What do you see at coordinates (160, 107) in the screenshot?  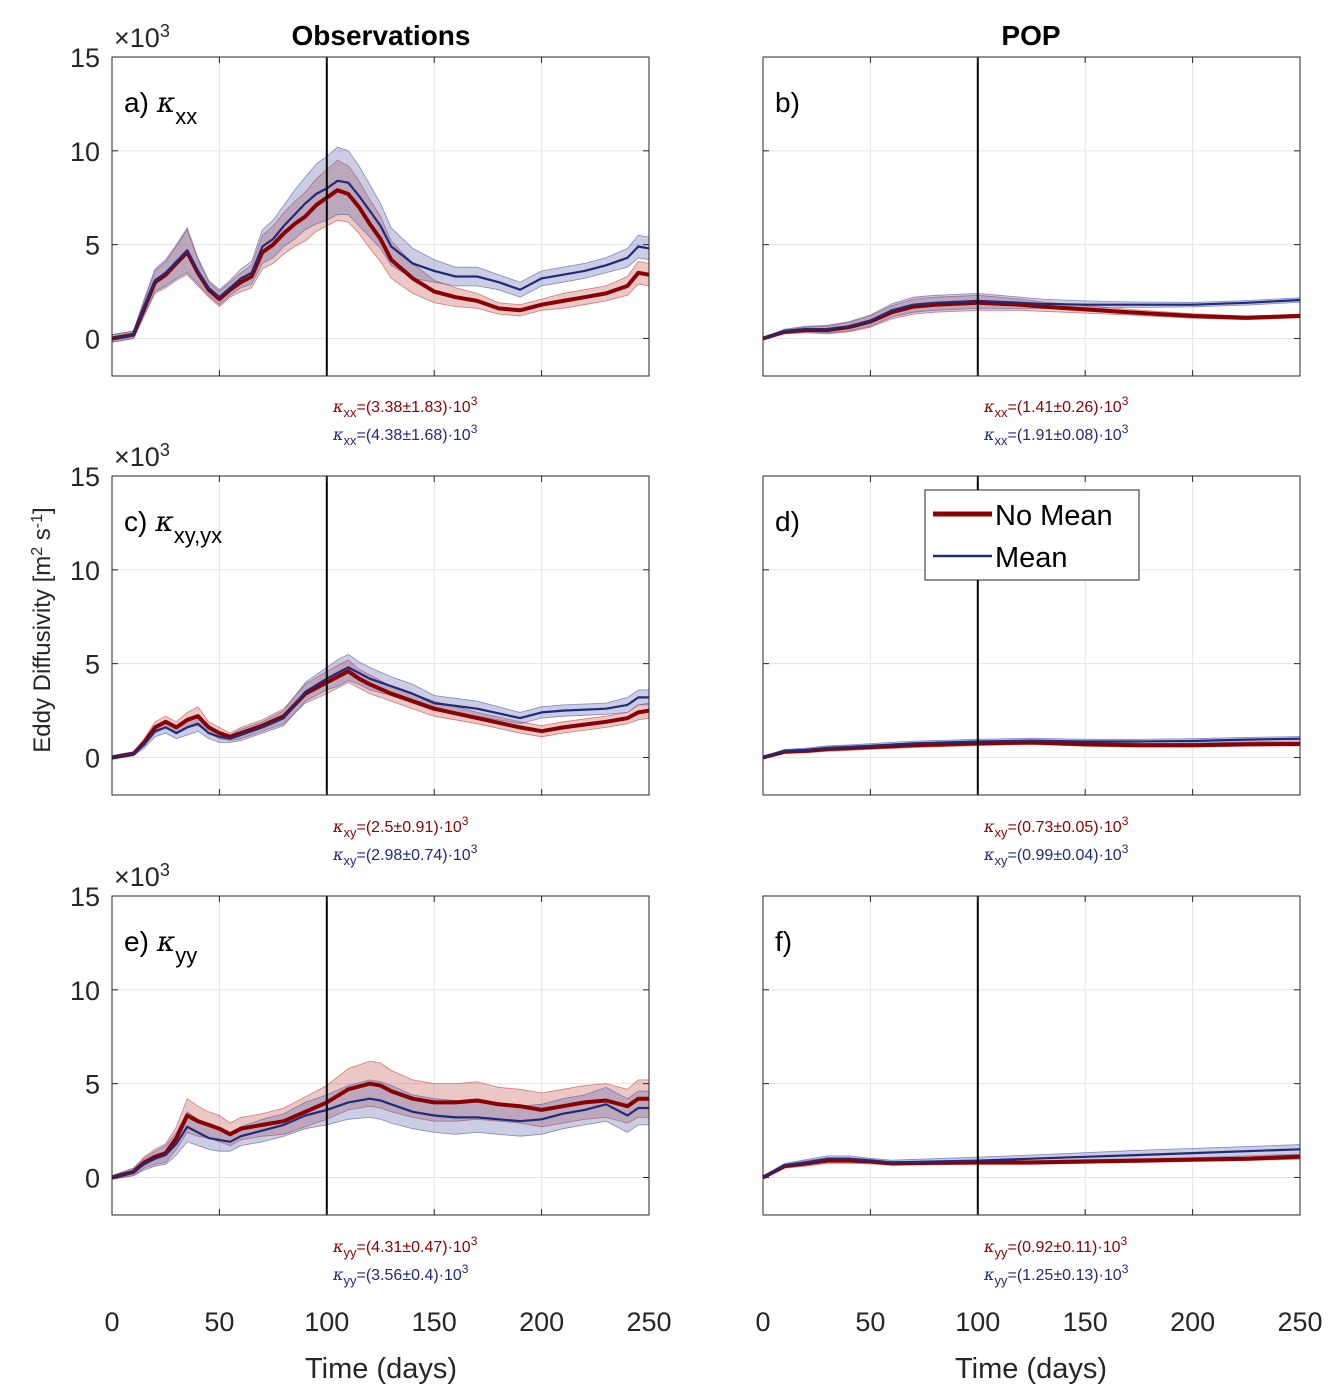 I see `panel-label-a: a) κxx` at bounding box center [160, 107].